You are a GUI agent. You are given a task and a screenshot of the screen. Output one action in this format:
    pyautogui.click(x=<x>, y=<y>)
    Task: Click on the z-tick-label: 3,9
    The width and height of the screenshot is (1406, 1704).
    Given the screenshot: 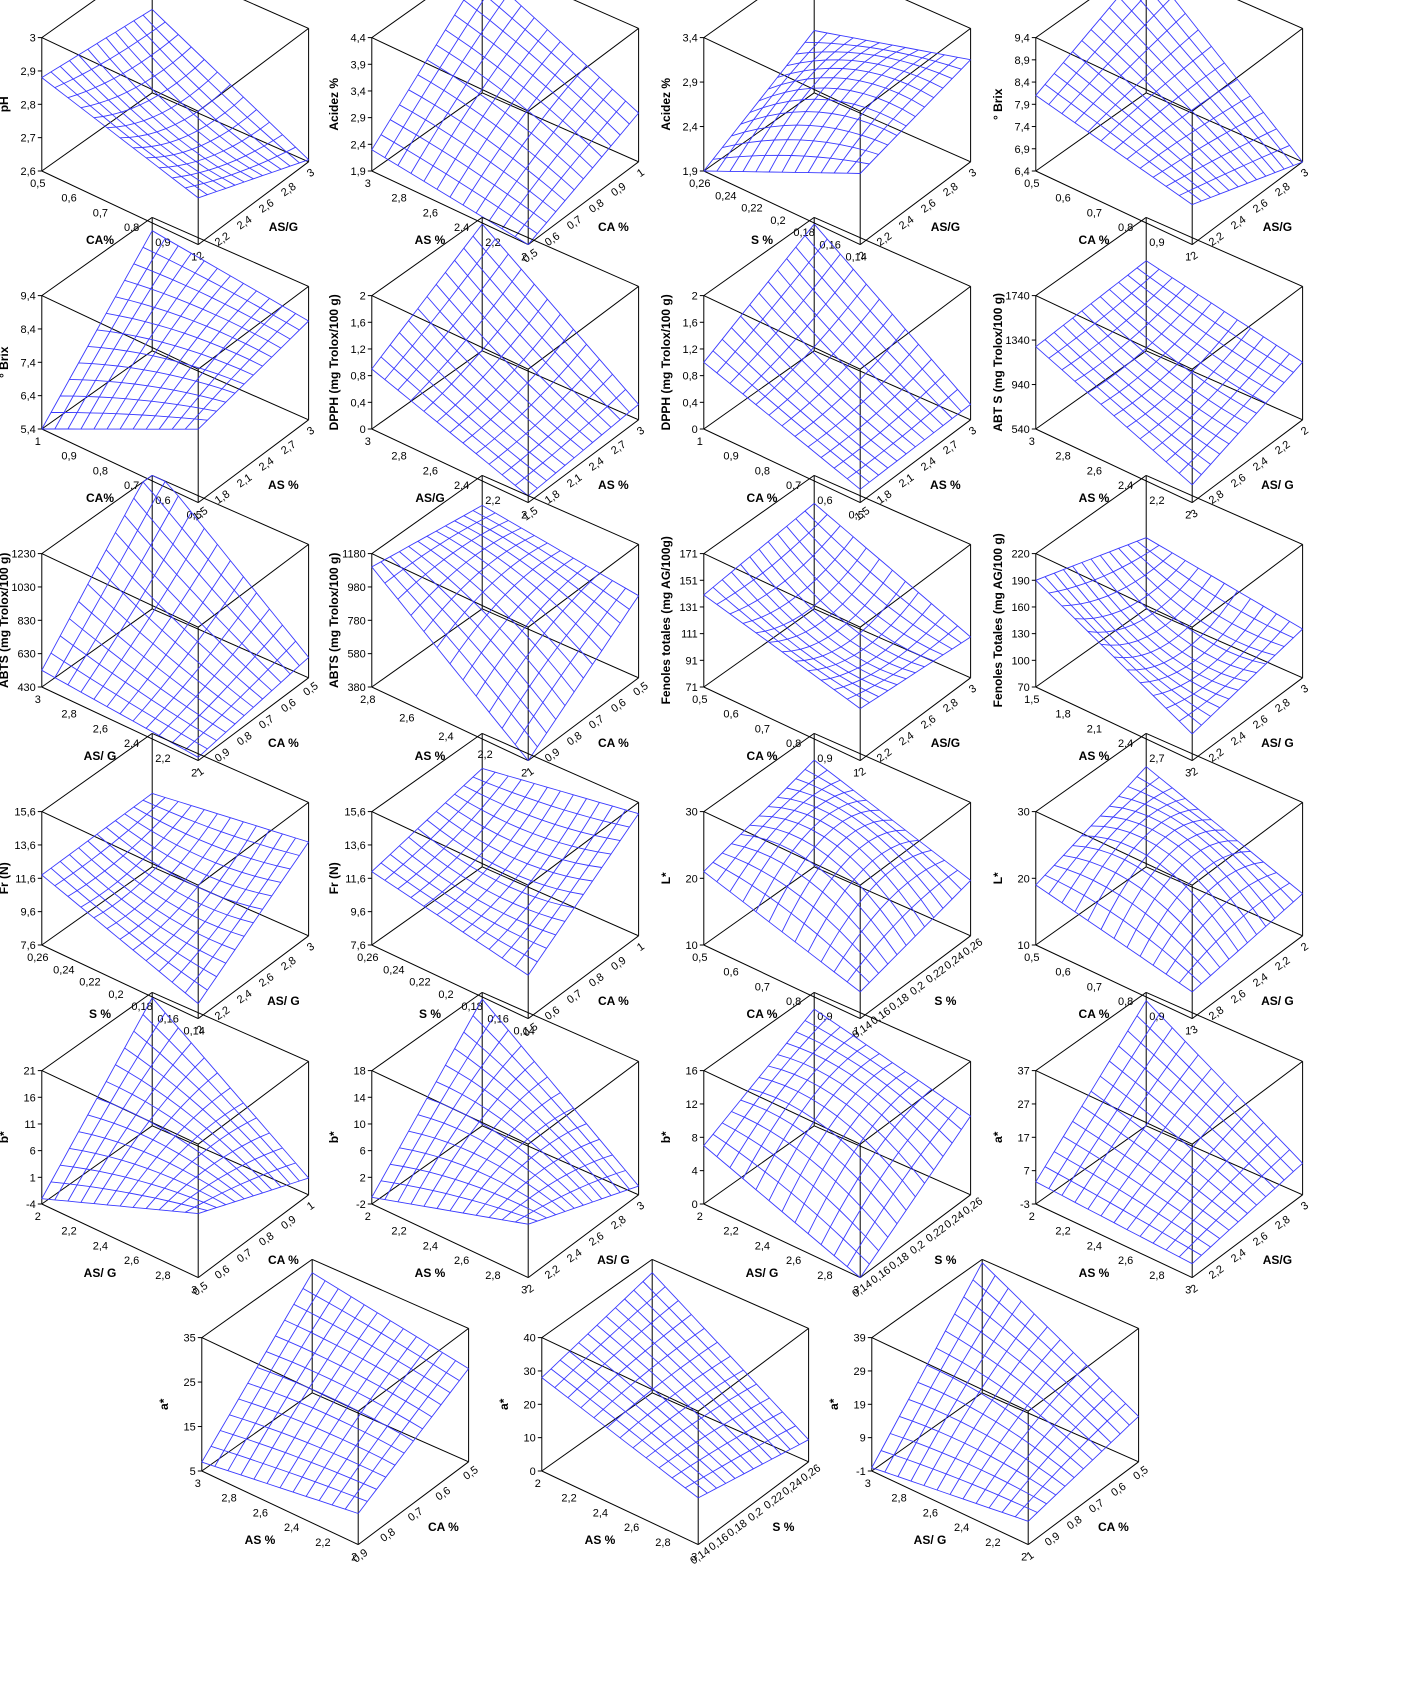 What is the action you would take?
    pyautogui.click(x=358, y=65)
    